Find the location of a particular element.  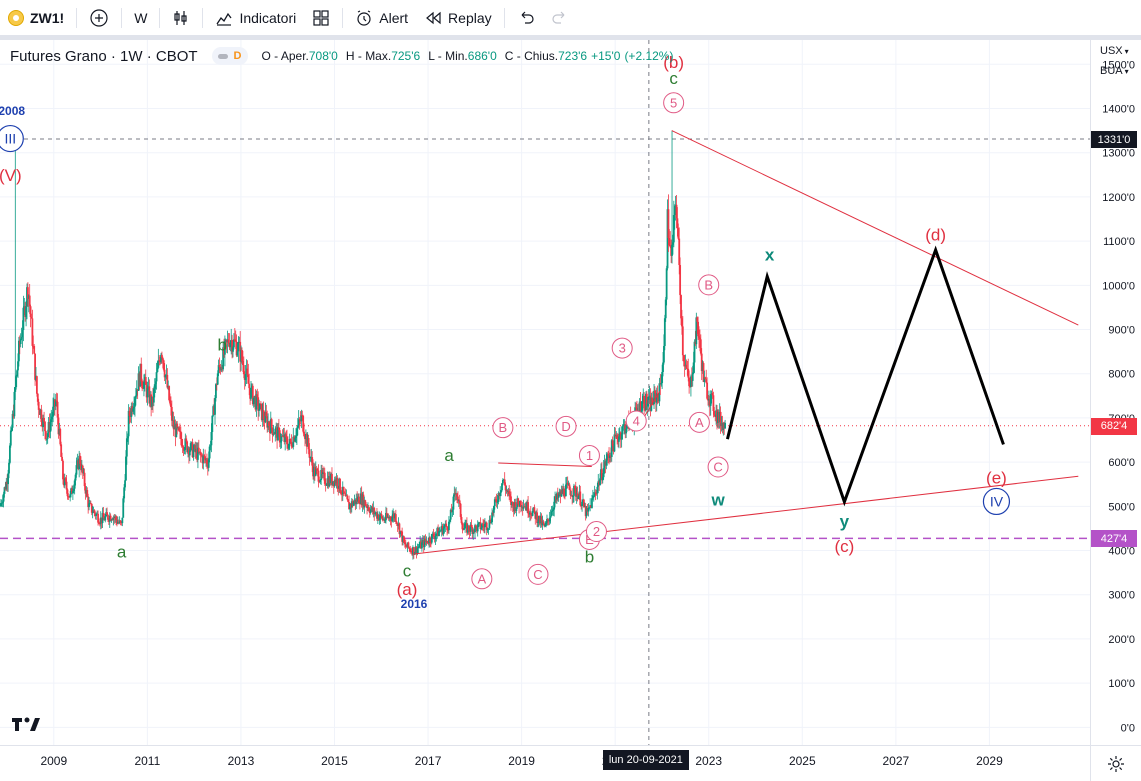

wave-label-text: b is located at coordinates (589, 557).